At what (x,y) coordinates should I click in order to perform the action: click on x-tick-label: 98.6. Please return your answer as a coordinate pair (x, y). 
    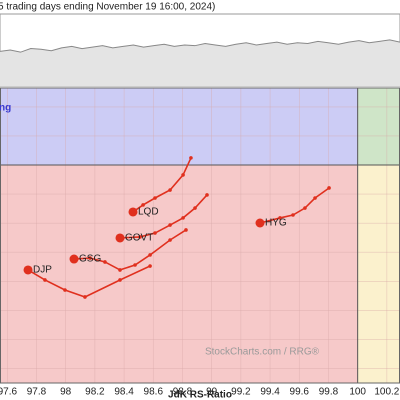
    Looking at the image, I should click on (154, 392).